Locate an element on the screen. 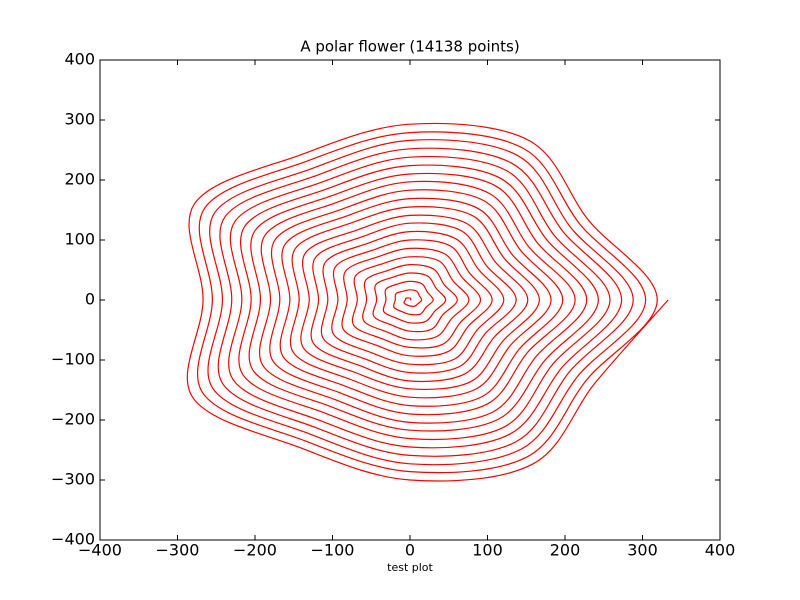 This screenshot has height=600, width=800. x-tick-label: −100 is located at coordinates (333, 550).